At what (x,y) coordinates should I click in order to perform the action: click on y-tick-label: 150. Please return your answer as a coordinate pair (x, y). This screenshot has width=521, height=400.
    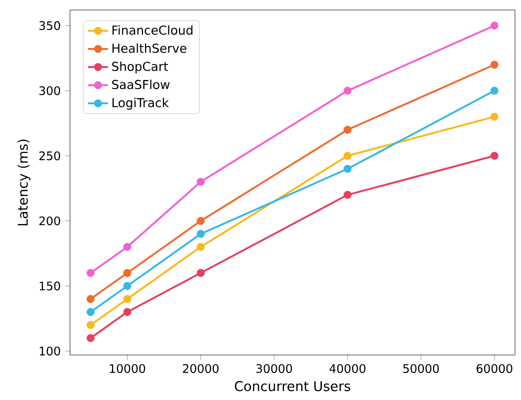
    Looking at the image, I should click on (50, 286).